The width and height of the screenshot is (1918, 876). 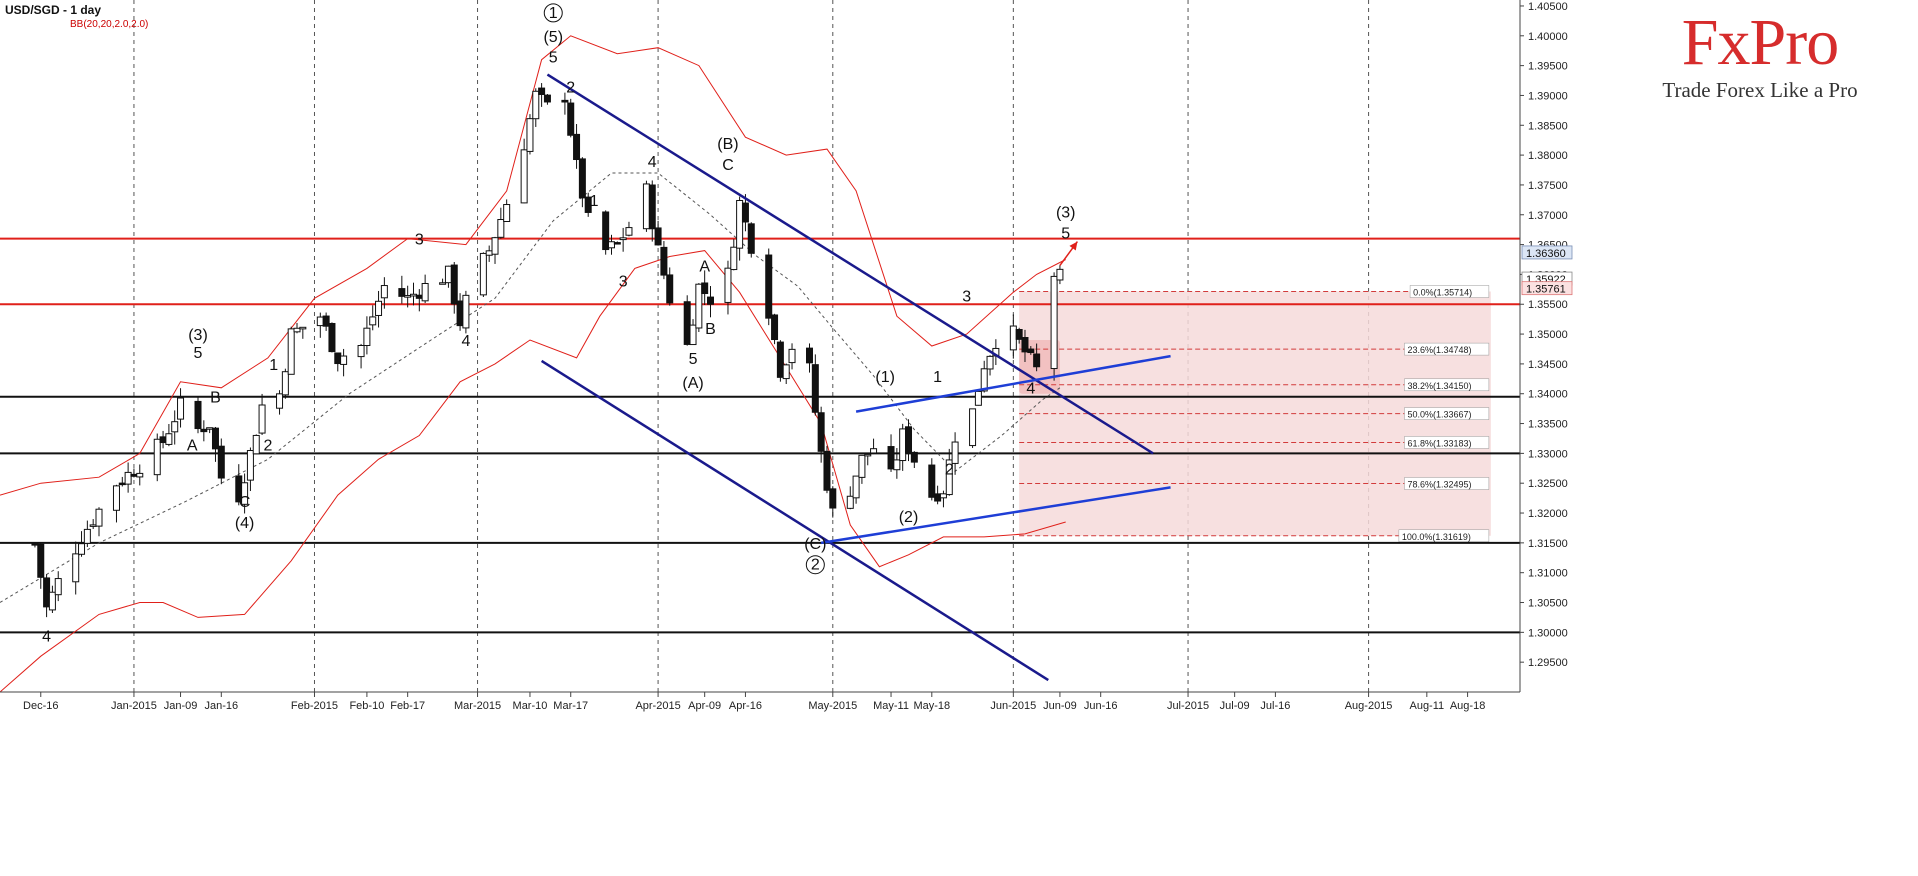 I want to click on price-tick-label: 1.38500, so click(x=1548, y=126).